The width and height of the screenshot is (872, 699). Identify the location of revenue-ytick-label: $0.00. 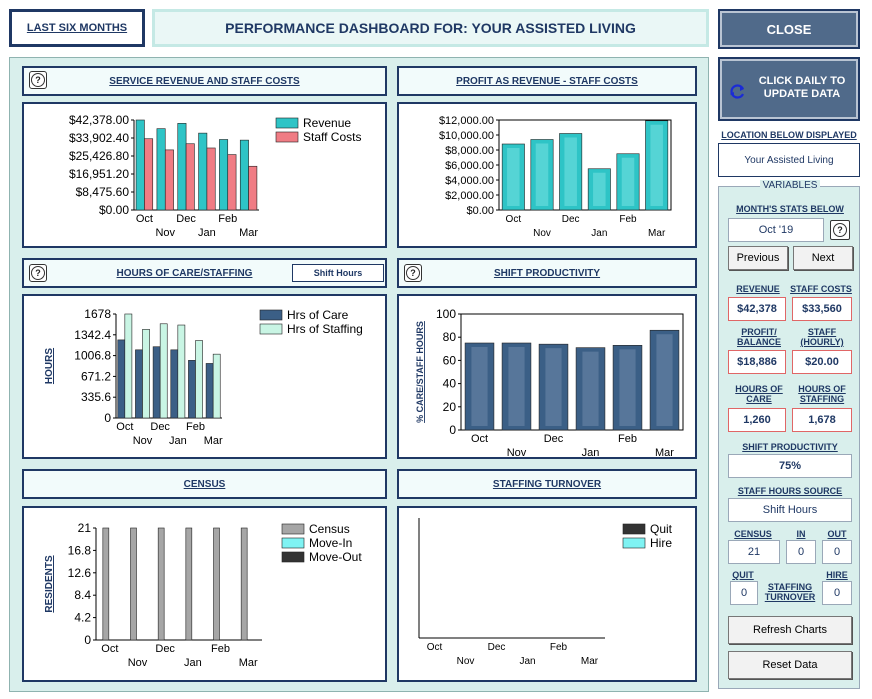
(114, 210).